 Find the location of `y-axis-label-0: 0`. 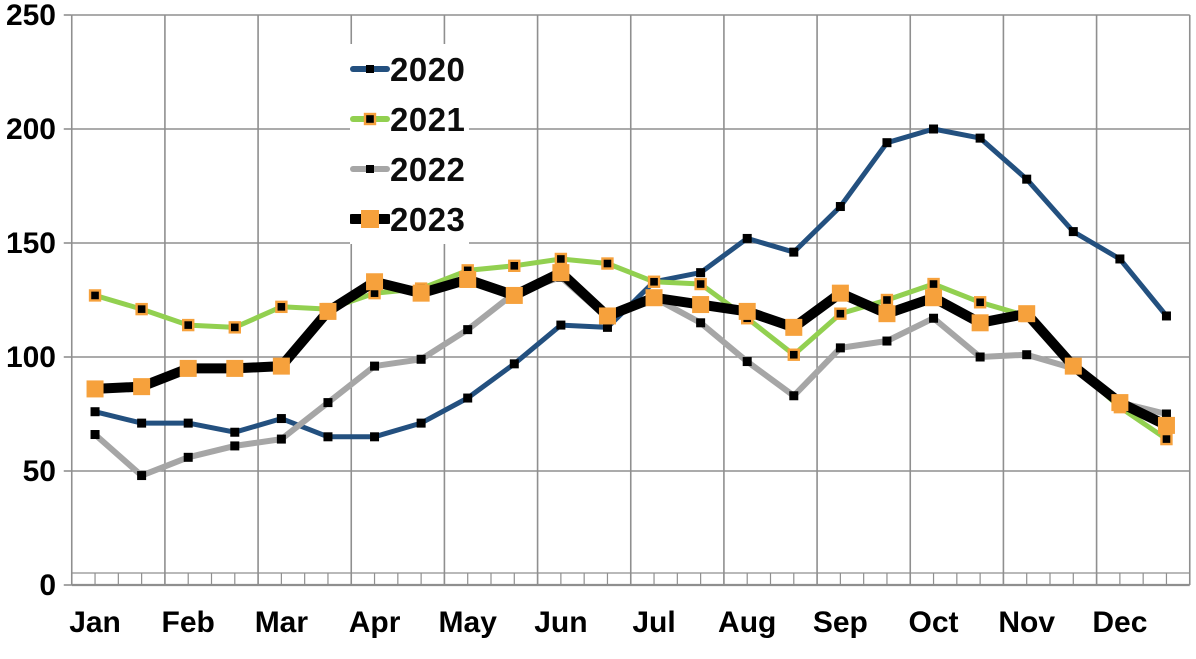

y-axis-label-0: 0 is located at coordinates (47, 585).